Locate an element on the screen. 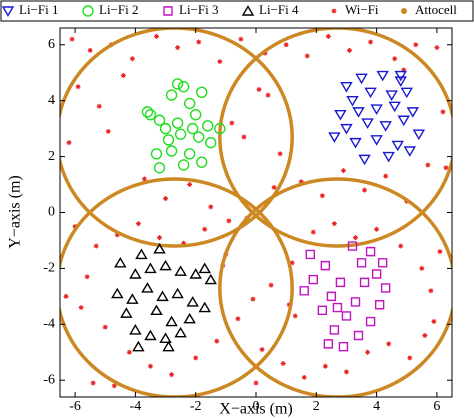 This screenshot has width=474, height=418. x-tick-label: 6 is located at coordinates (436, 406).